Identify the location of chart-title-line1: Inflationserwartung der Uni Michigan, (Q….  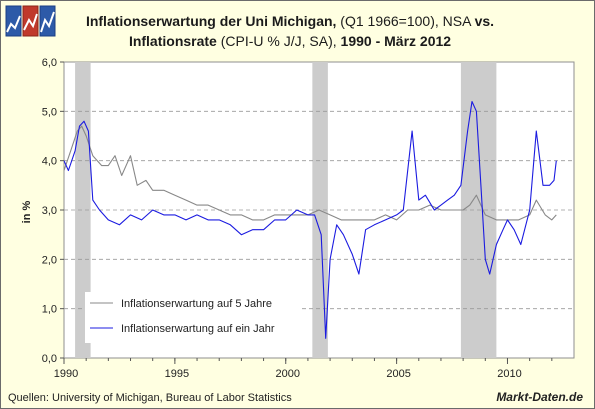
(290, 21).